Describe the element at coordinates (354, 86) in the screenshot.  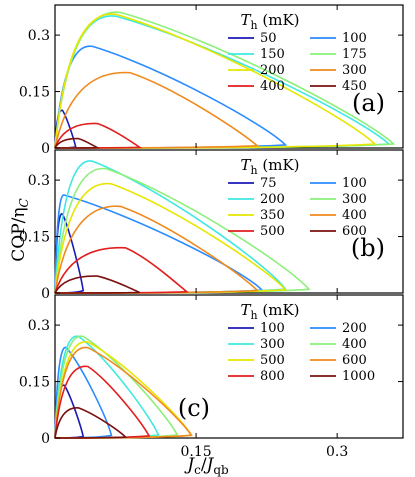
I see `legend-label-450: 450` at that location.